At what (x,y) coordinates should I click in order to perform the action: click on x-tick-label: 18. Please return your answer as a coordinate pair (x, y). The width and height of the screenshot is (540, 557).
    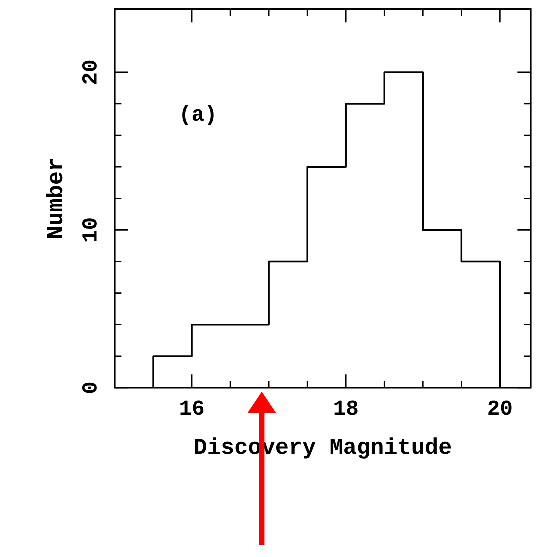
    Looking at the image, I should click on (346, 408).